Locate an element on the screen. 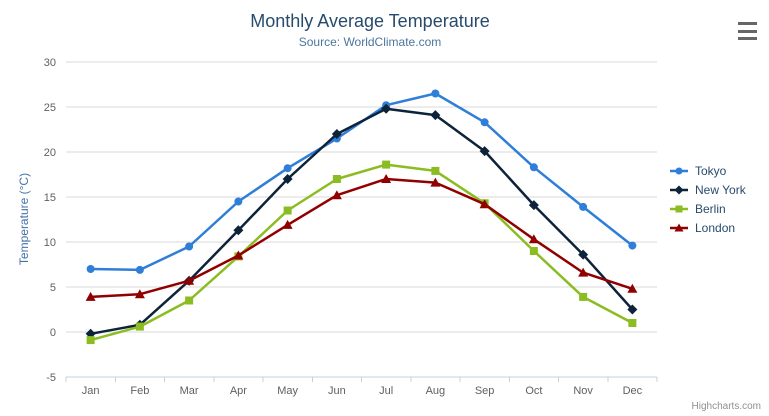 This screenshot has height=416, width=769. svg-text: Nov is located at coordinates (583, 391).